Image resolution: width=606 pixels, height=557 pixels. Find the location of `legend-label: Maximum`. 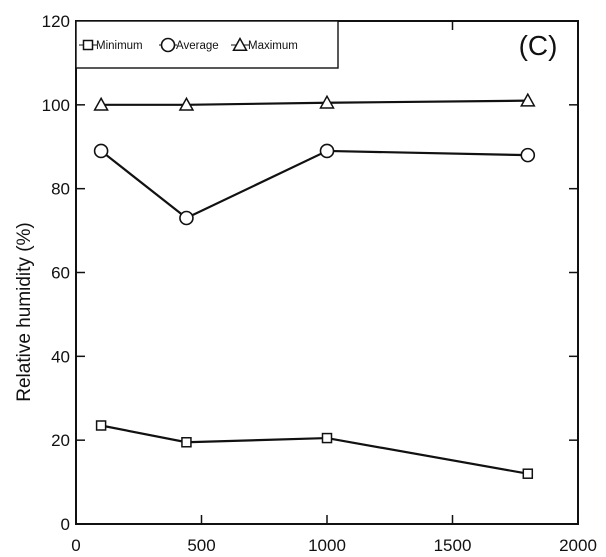

legend-label: Maximum is located at coordinates (273, 46).